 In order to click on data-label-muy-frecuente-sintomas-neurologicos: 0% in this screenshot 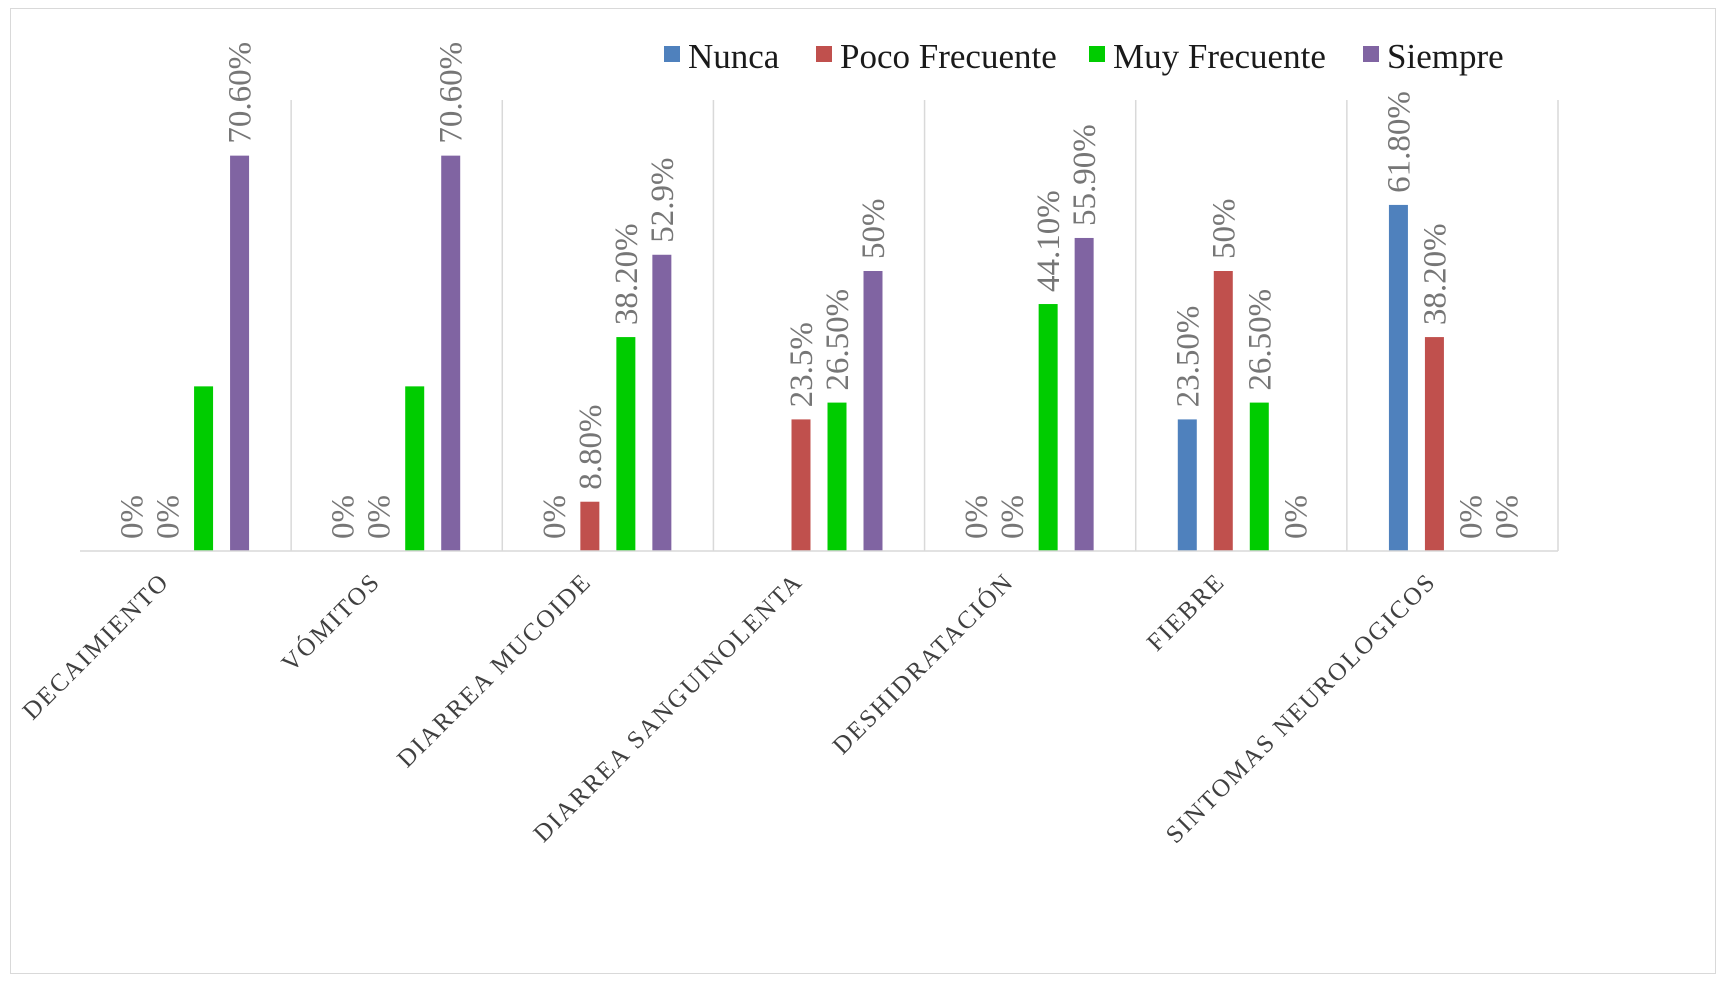, I will do `click(1471, 517)`.